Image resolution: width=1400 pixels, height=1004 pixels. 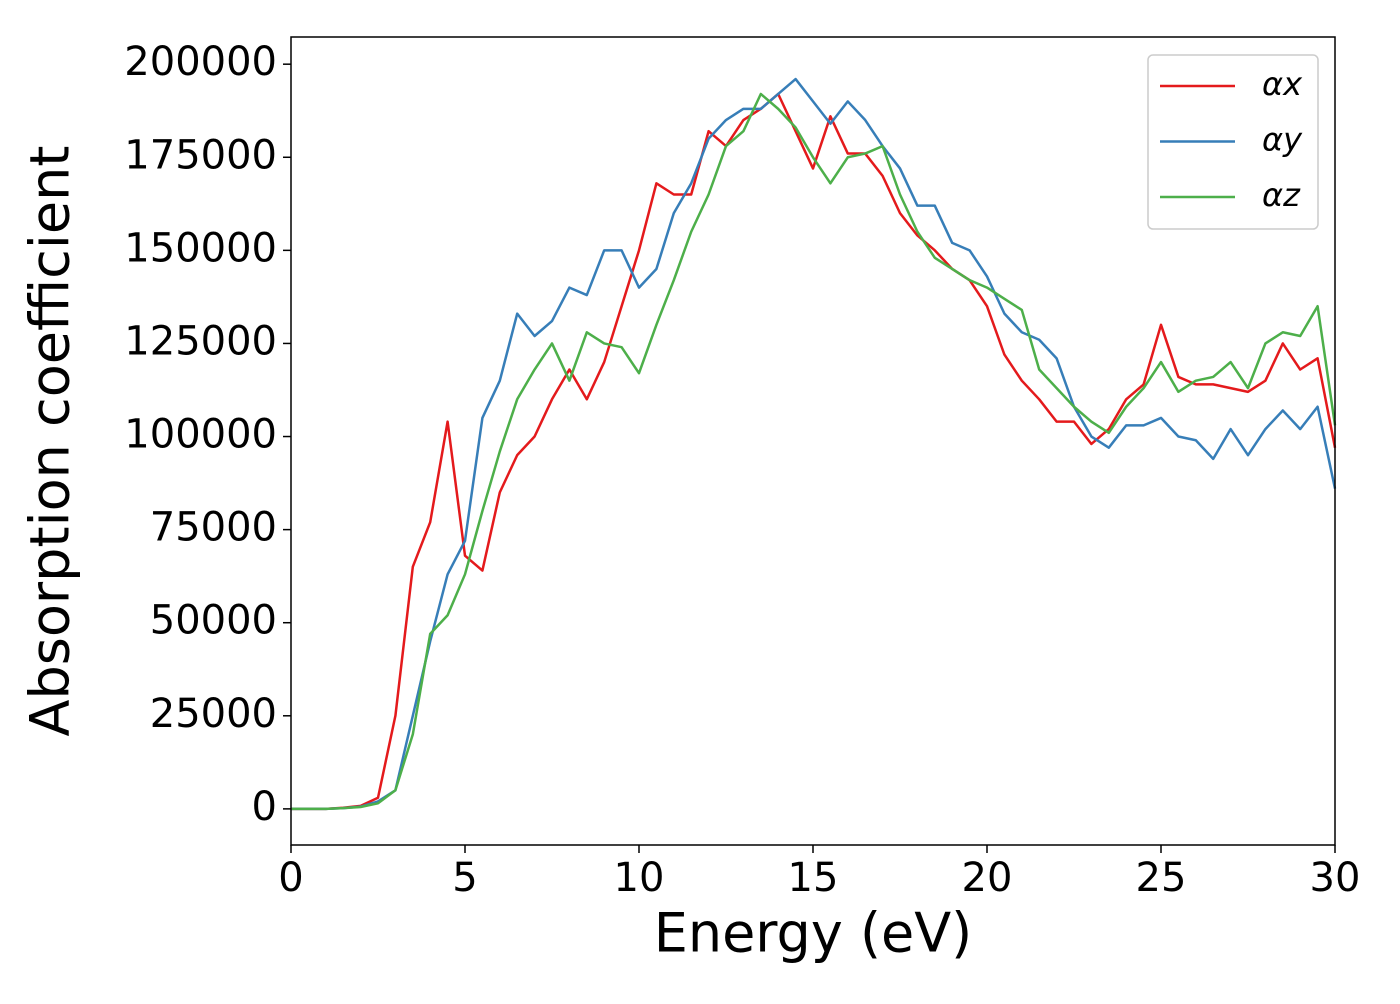 What do you see at coordinates (1281, 195) in the screenshot?
I see `legend-label: αz` at bounding box center [1281, 195].